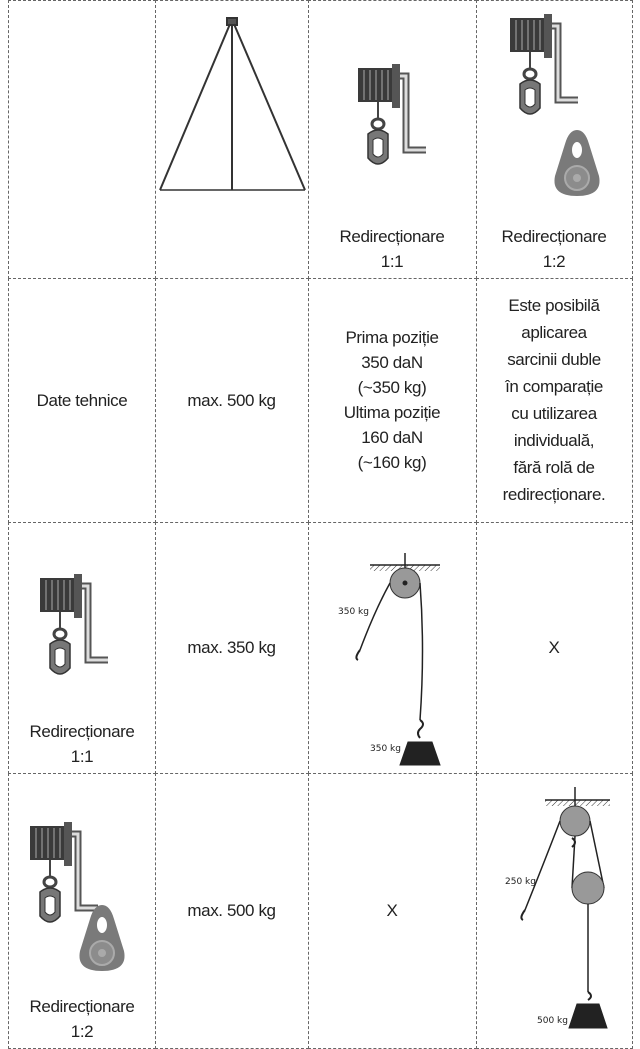 The width and height of the screenshot is (640, 1049). What do you see at coordinates (554, 359) in the screenshot?
I see `line: sarcinii duble` at bounding box center [554, 359].